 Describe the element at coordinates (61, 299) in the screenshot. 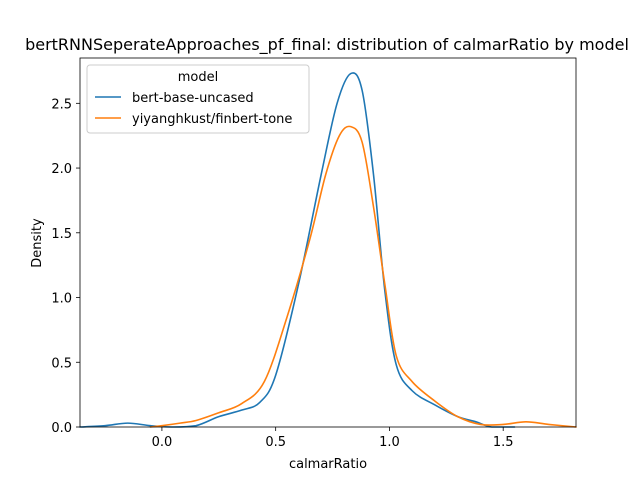

I see `y-tick-label: 1.0` at that location.